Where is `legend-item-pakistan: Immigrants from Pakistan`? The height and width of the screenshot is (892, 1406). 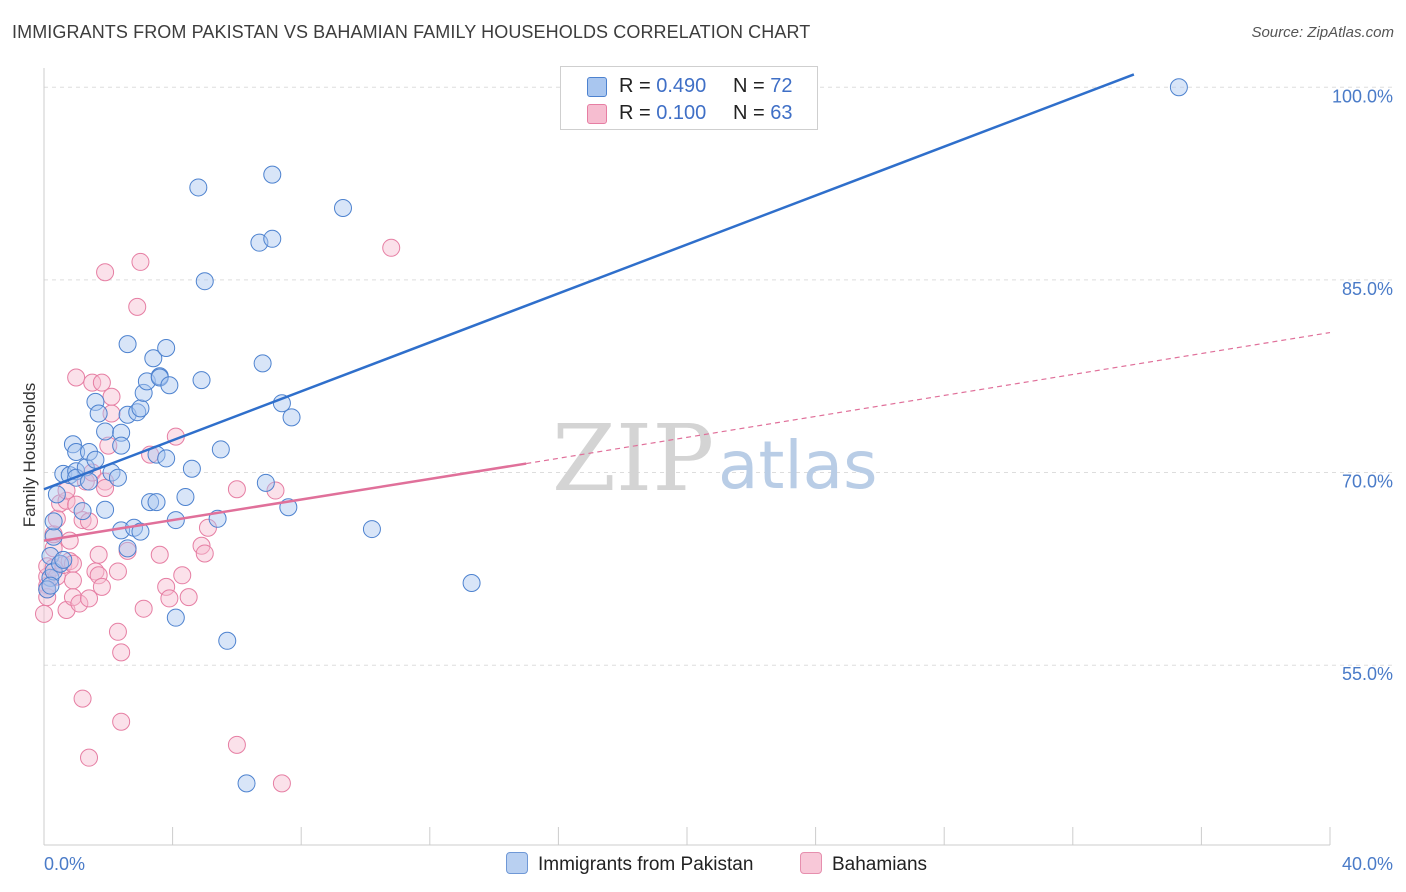
legend-item-pakistan: Immigrants from Pakistan is located at coordinates (629, 864).